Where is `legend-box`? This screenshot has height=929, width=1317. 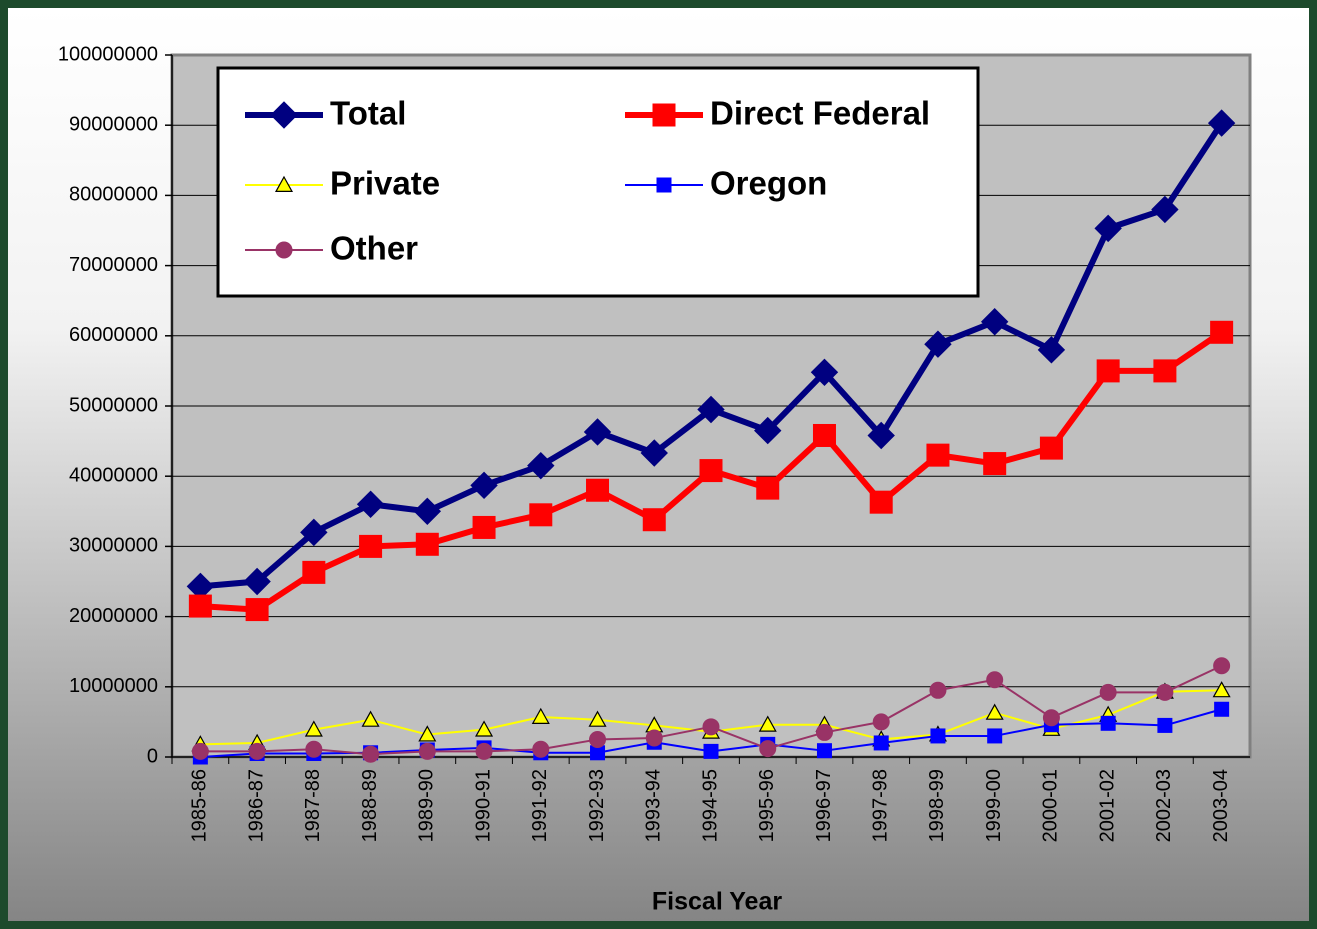
legend-box is located at coordinates (598, 182).